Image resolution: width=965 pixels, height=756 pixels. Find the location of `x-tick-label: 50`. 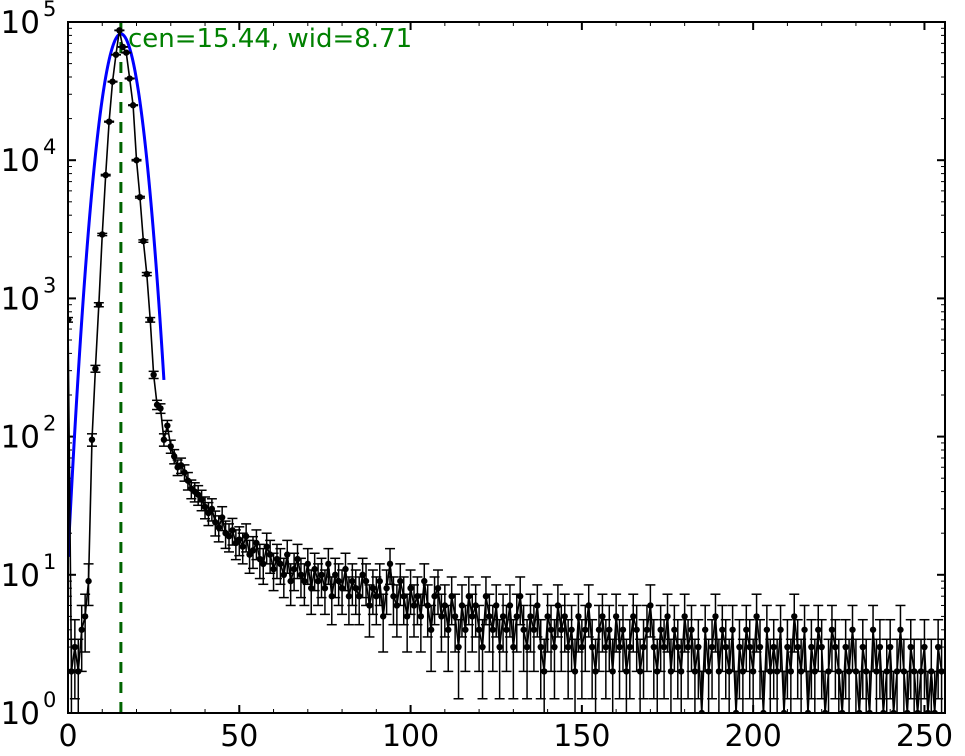

x-tick-label: 50 is located at coordinates (239, 736).